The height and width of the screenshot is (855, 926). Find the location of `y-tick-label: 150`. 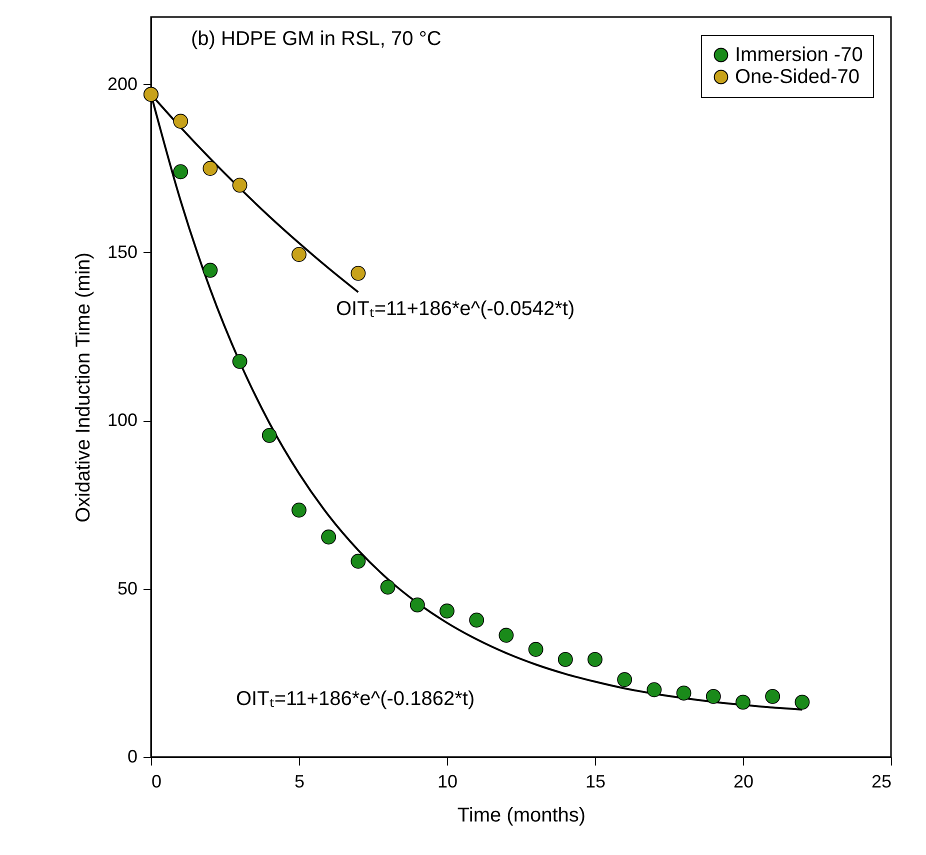

y-tick-label: 150 is located at coordinates (122, 252).